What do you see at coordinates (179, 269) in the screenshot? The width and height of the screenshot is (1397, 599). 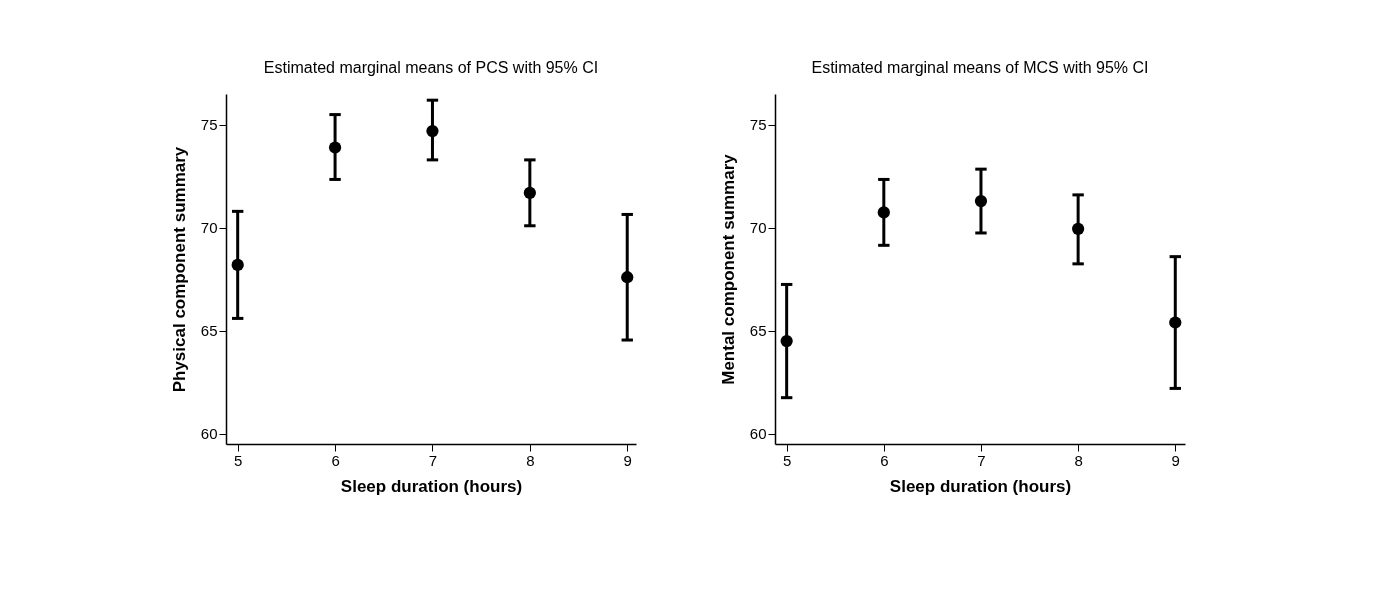 I see `y-axis-title: Physical component summary` at bounding box center [179, 269].